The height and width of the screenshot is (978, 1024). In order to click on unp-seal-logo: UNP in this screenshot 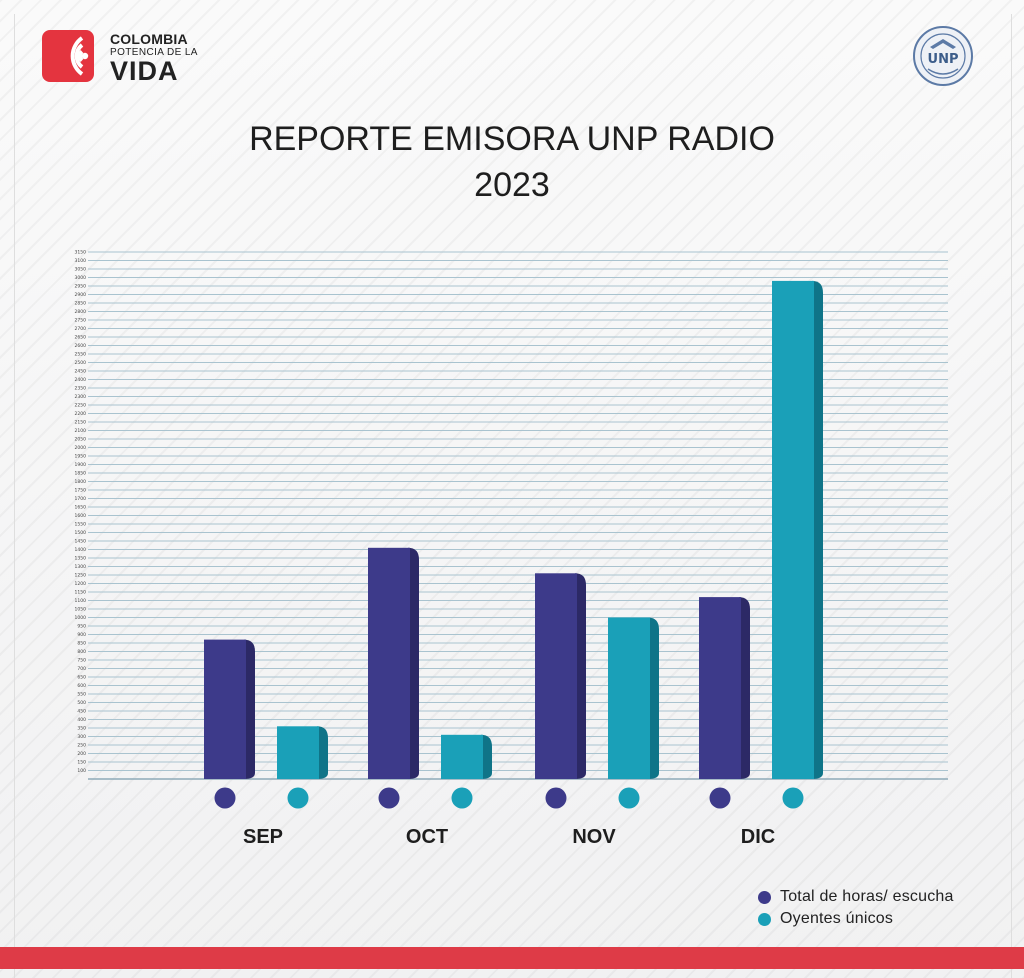, I will do `click(943, 56)`.